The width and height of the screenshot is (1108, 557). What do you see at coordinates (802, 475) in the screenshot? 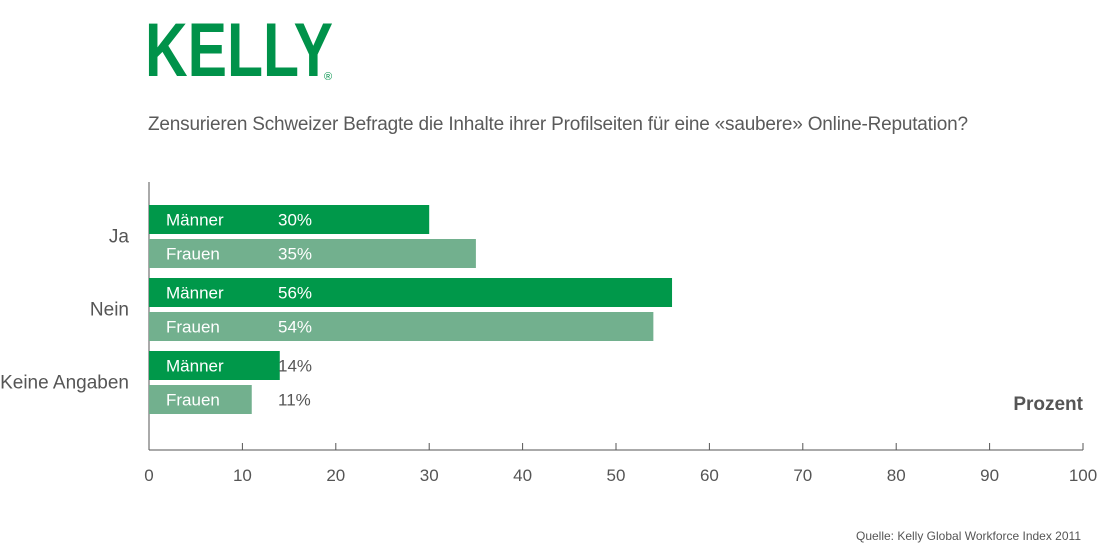
I see `x-tick-label-70: 70` at bounding box center [802, 475].